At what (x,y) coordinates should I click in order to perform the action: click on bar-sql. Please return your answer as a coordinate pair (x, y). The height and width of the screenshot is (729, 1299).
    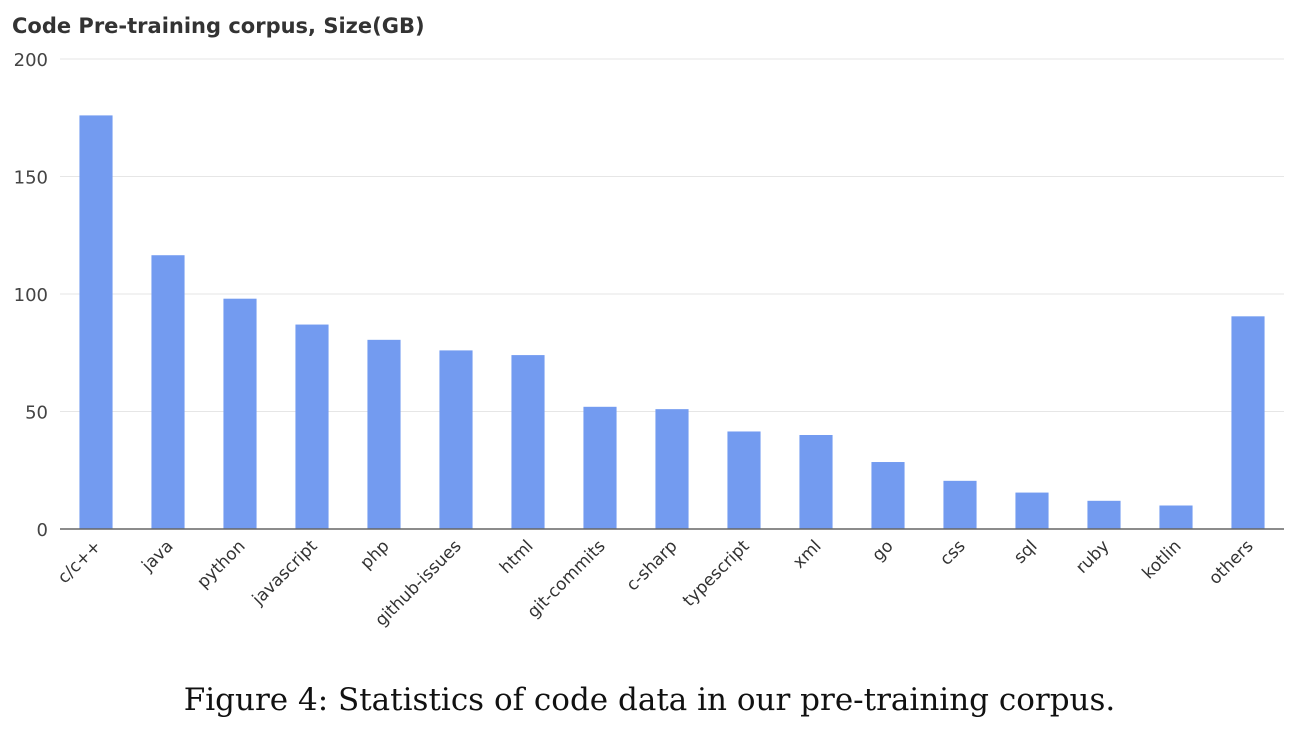
    Looking at the image, I should click on (1032, 510).